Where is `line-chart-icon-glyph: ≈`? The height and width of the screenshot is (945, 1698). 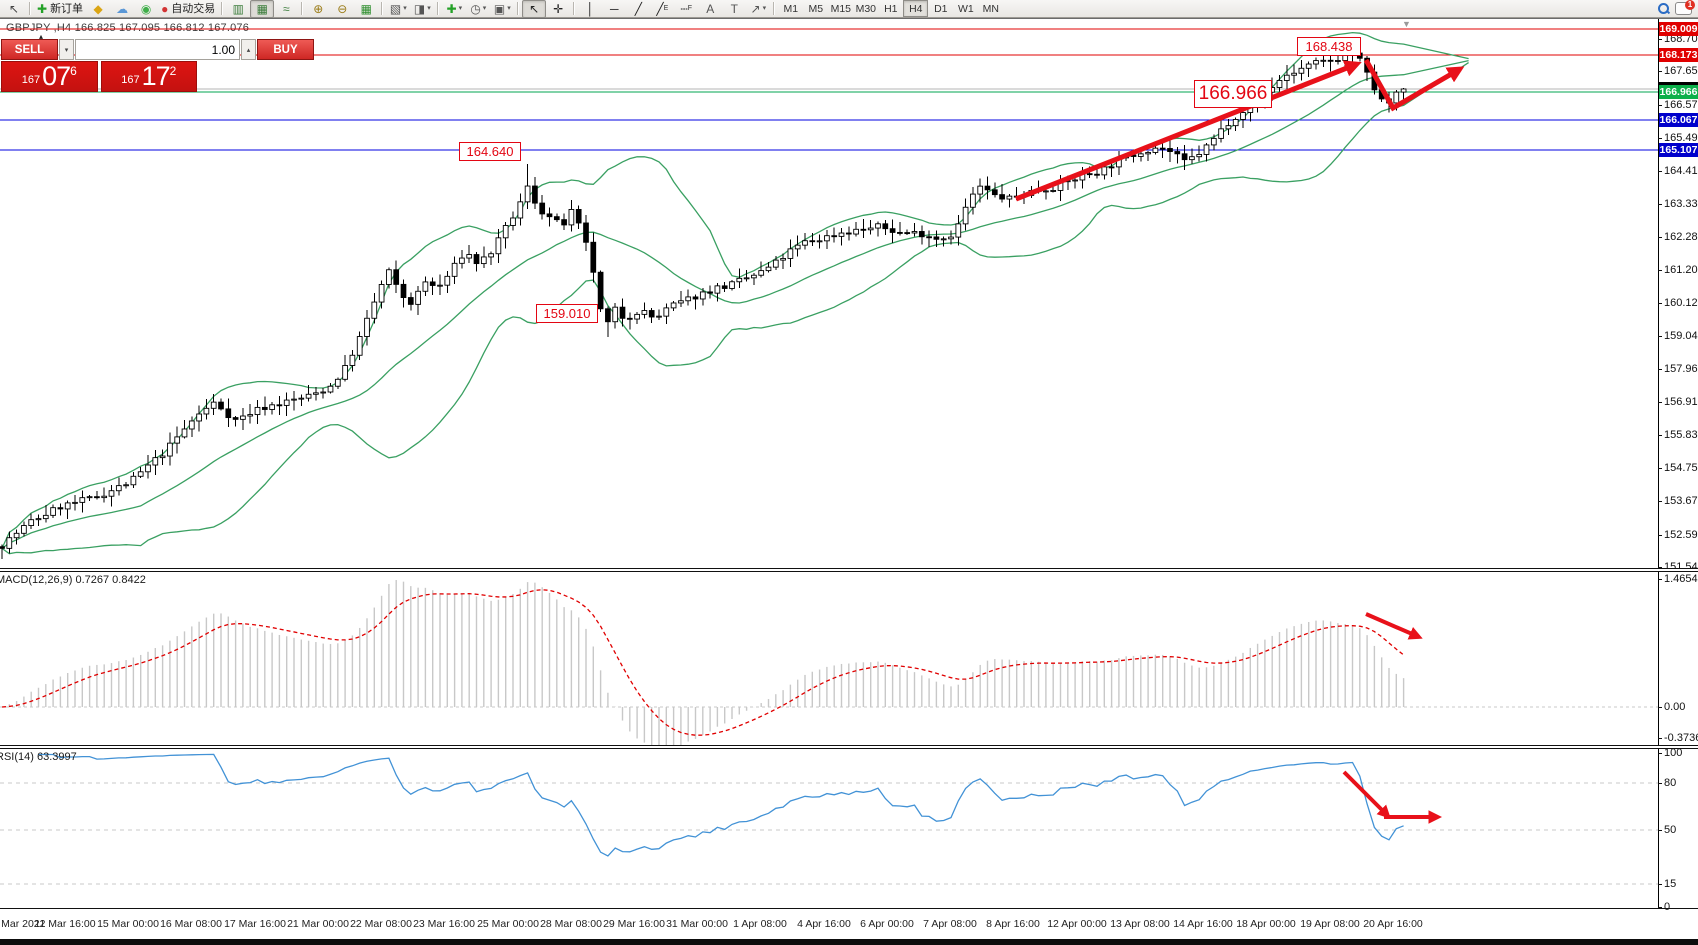 line-chart-icon-glyph: ≈ is located at coordinates (286, 8).